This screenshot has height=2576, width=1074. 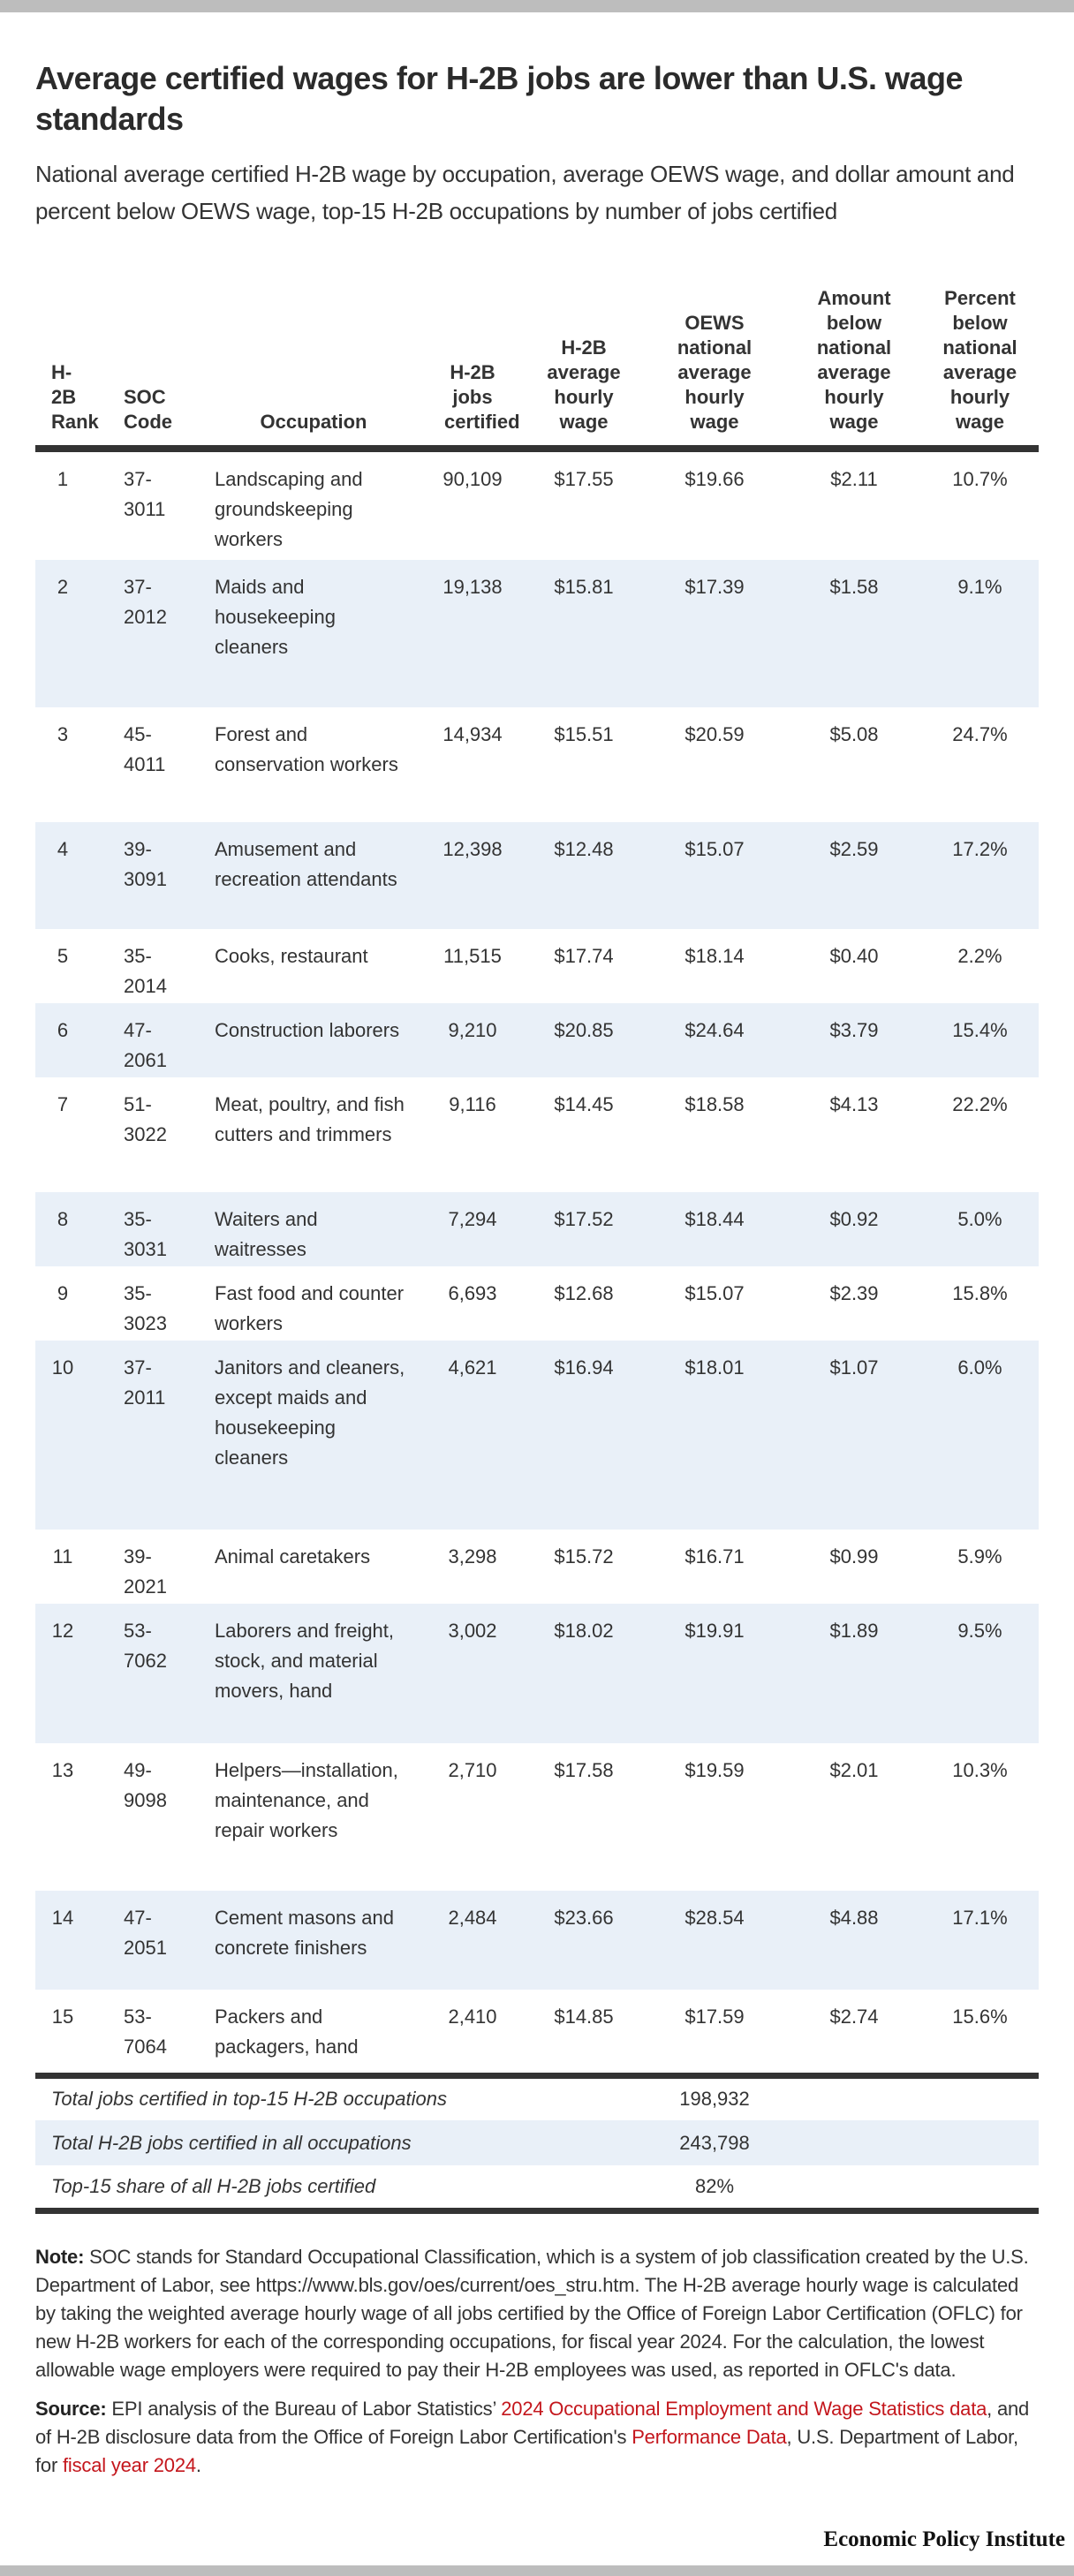 What do you see at coordinates (472, 1918) in the screenshot?
I see `jobs-certified: 2,484` at bounding box center [472, 1918].